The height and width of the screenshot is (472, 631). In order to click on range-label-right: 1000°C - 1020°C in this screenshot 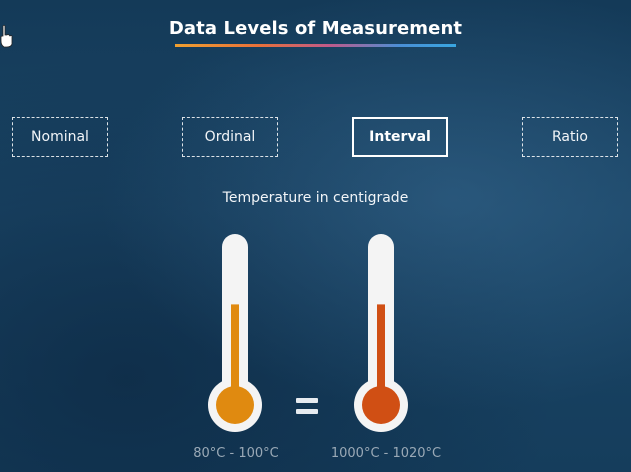, I will do `click(386, 453)`.